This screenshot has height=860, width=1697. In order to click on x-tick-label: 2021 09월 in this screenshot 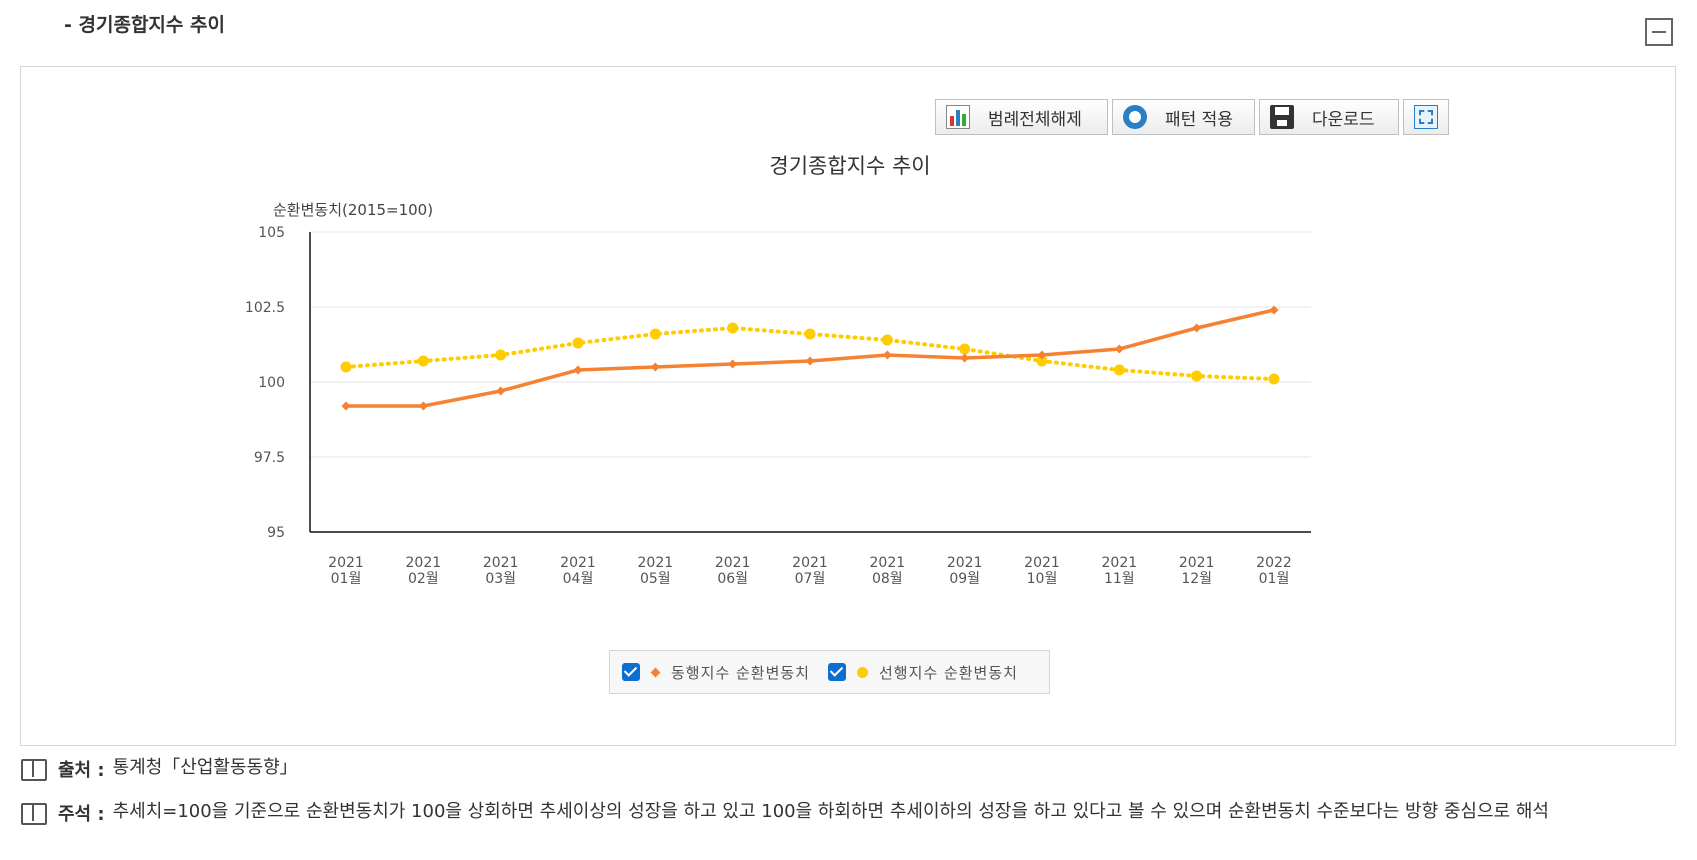, I will do `click(965, 571)`.